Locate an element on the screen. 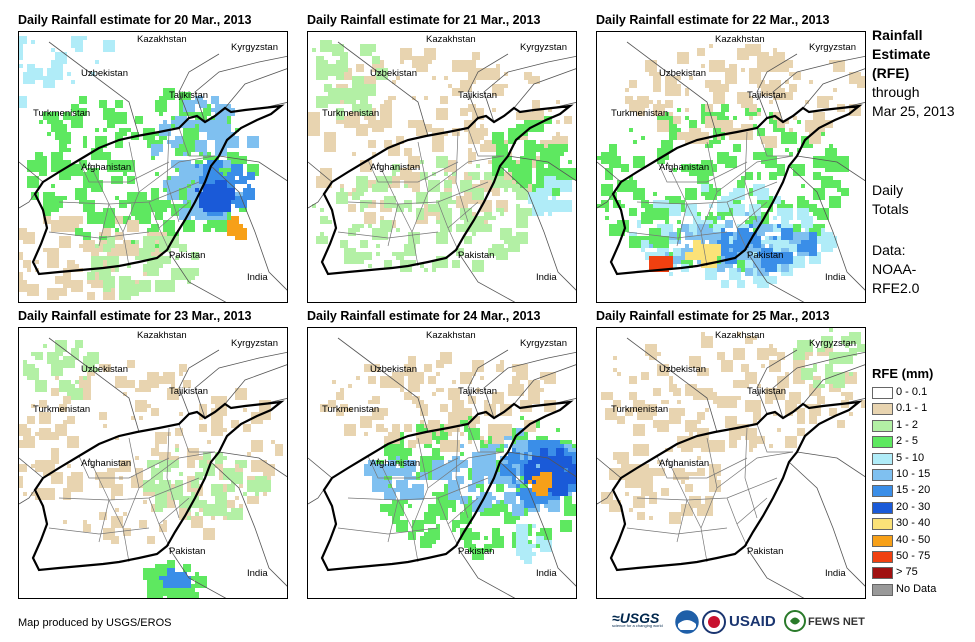 This screenshot has width=975, height=642. through-date: Mar 25, 2013 is located at coordinates (913, 111).